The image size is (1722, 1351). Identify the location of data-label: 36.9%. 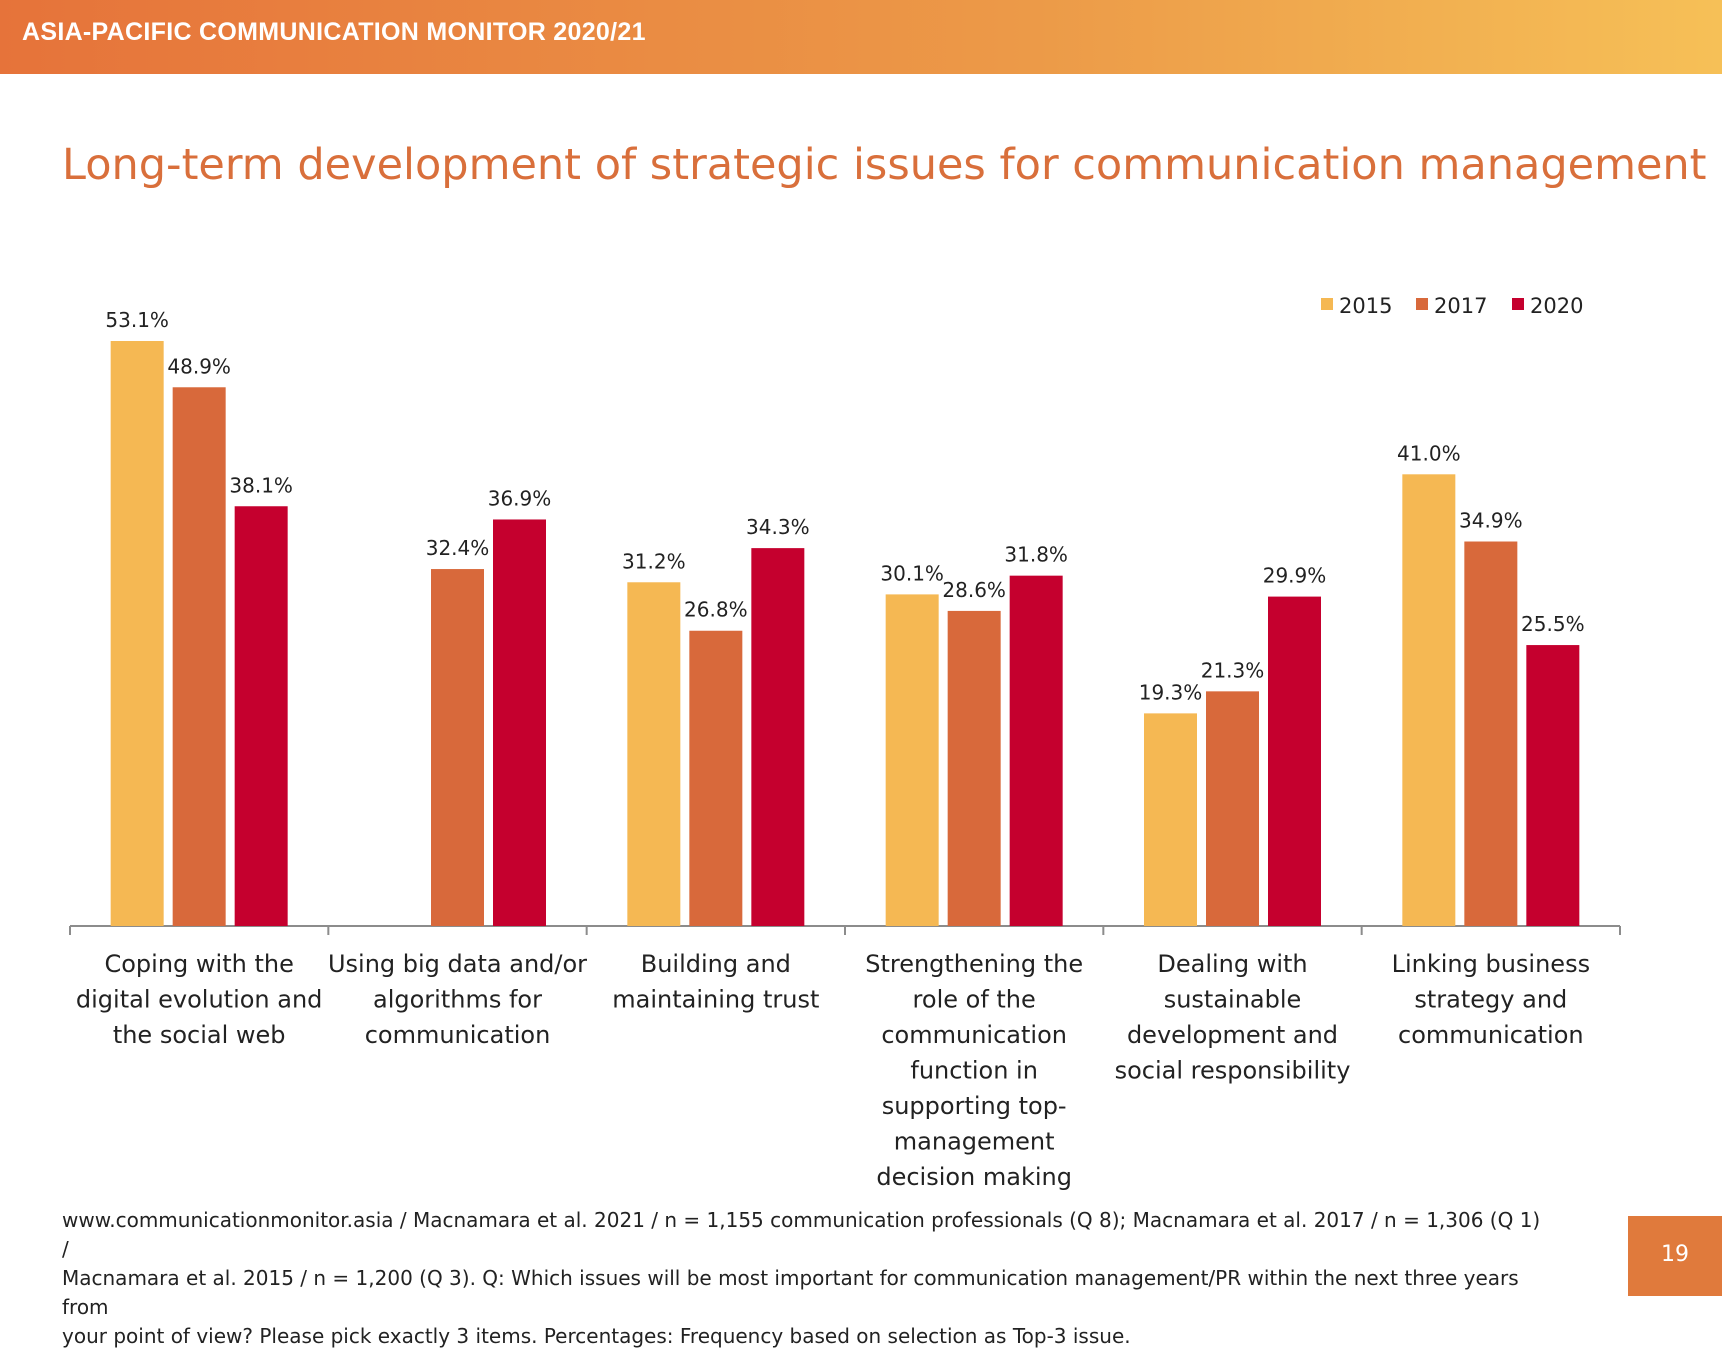
(520, 498).